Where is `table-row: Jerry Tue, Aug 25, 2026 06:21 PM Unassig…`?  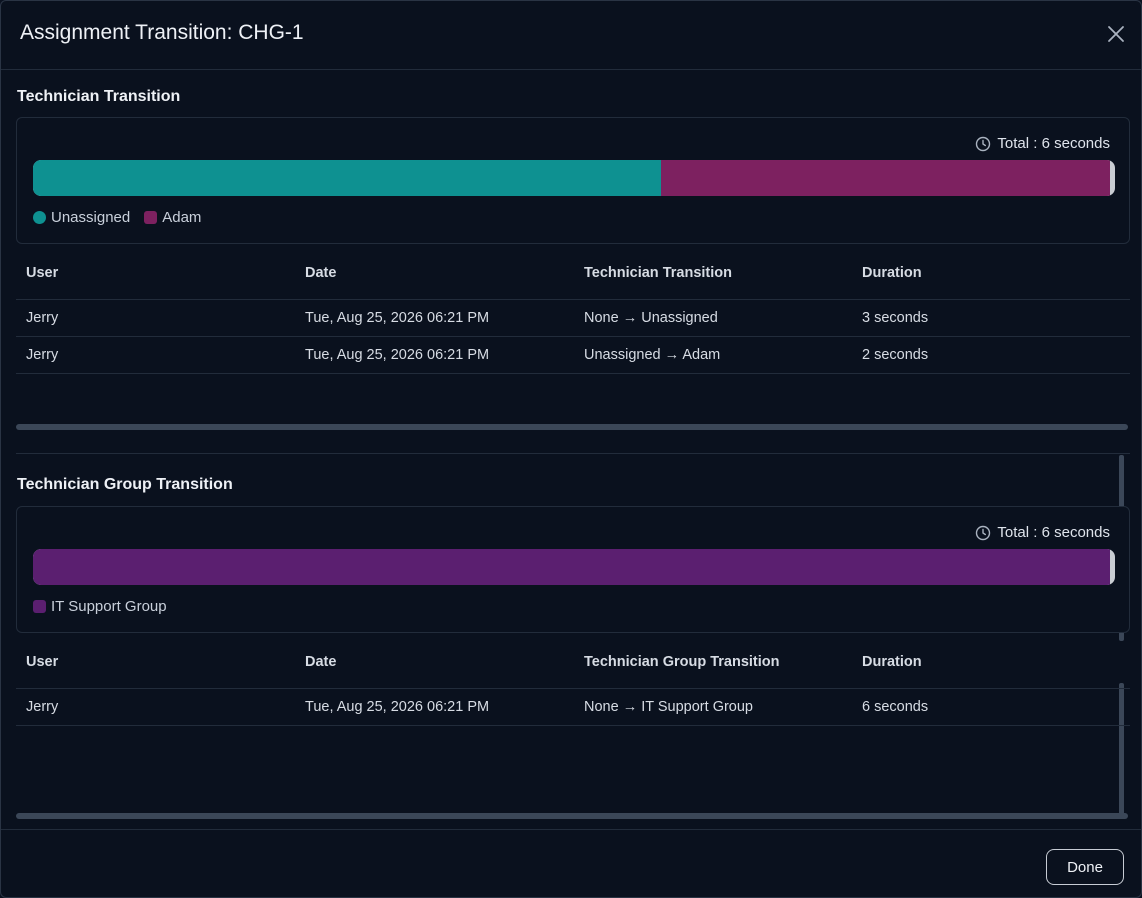 table-row: Jerry Tue, Aug 25, 2026 06:21 PM Unassig… is located at coordinates (573, 355).